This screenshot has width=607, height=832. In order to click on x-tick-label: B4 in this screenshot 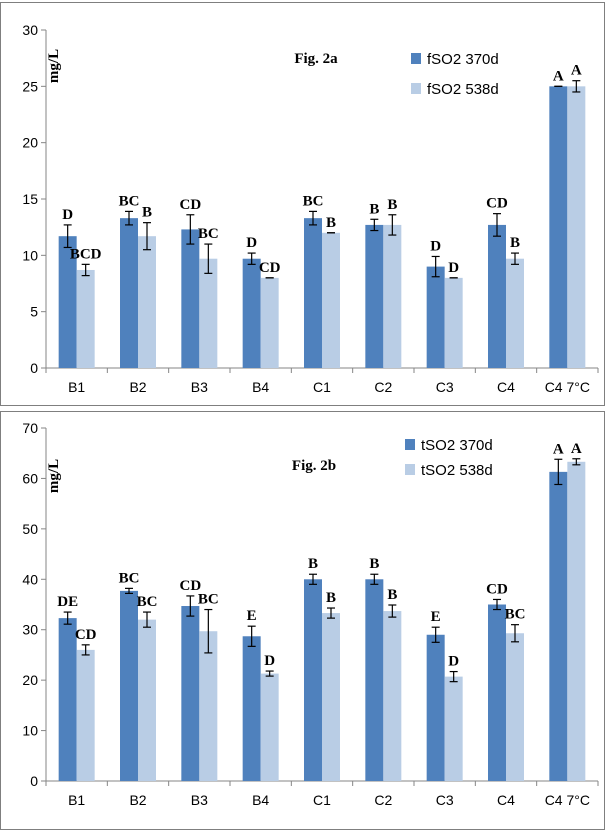, I will do `click(260, 387)`.